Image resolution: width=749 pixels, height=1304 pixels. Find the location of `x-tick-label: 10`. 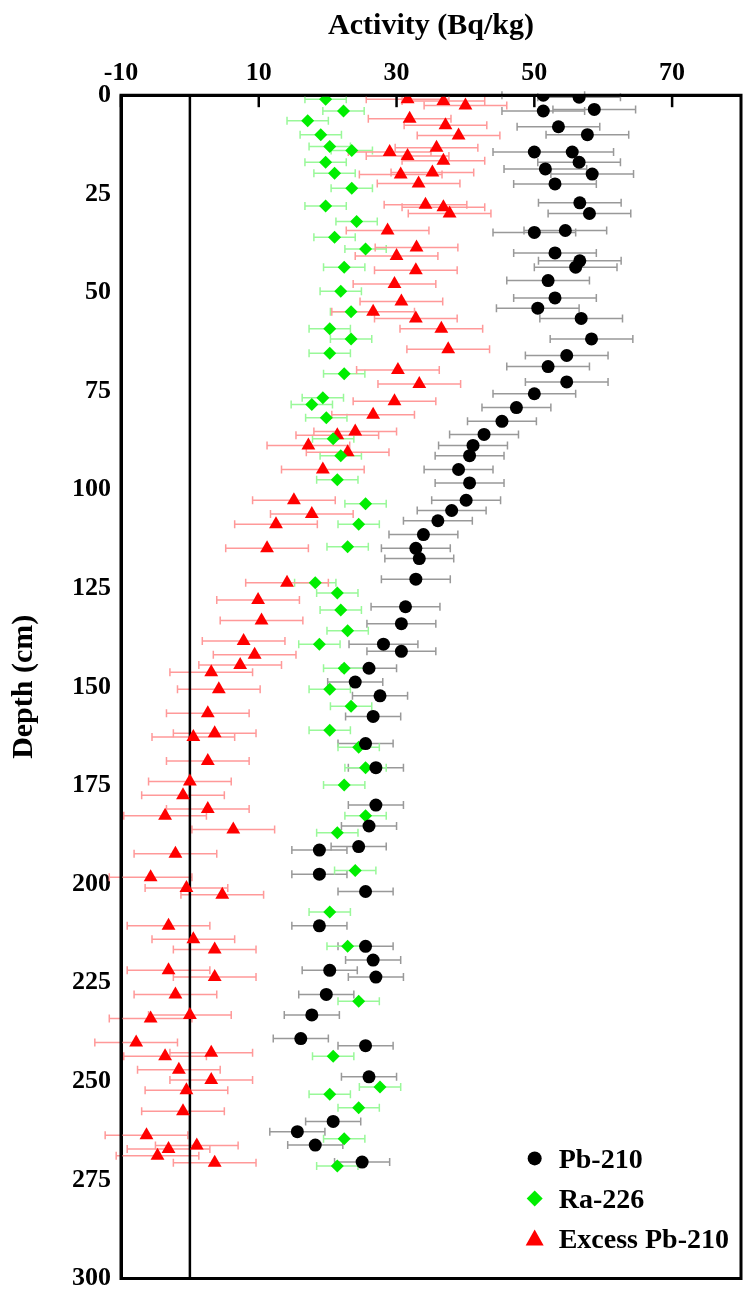

x-tick-label: 10 is located at coordinates (258, 72).